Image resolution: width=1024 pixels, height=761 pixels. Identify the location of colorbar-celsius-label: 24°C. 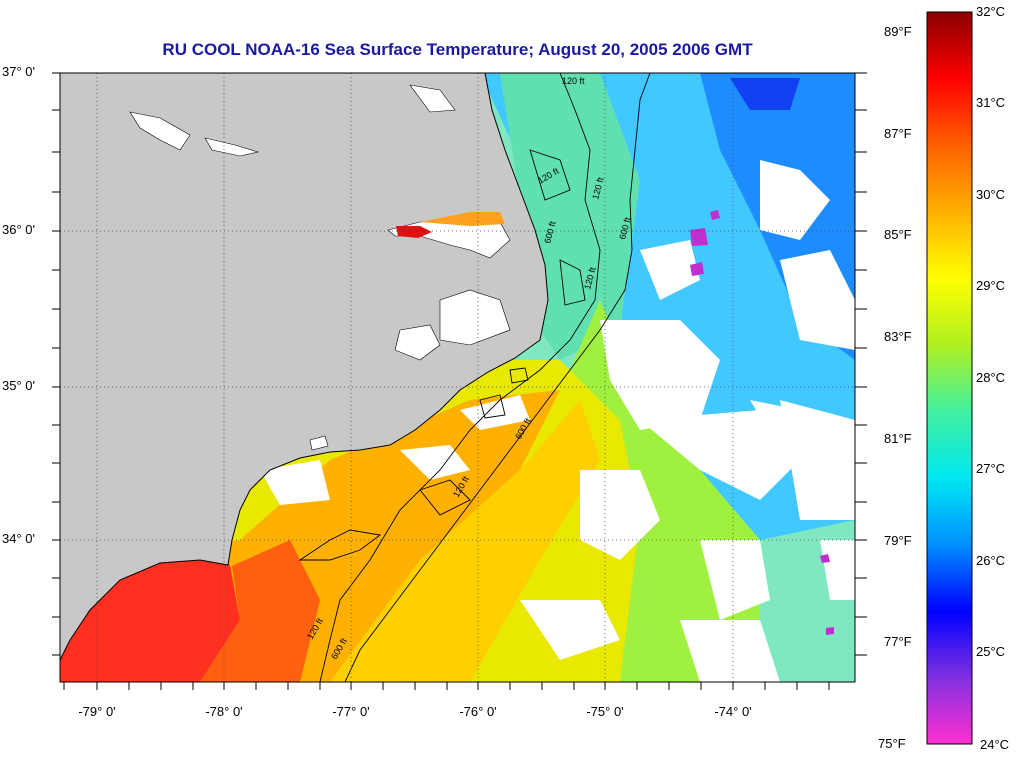
(995, 744).